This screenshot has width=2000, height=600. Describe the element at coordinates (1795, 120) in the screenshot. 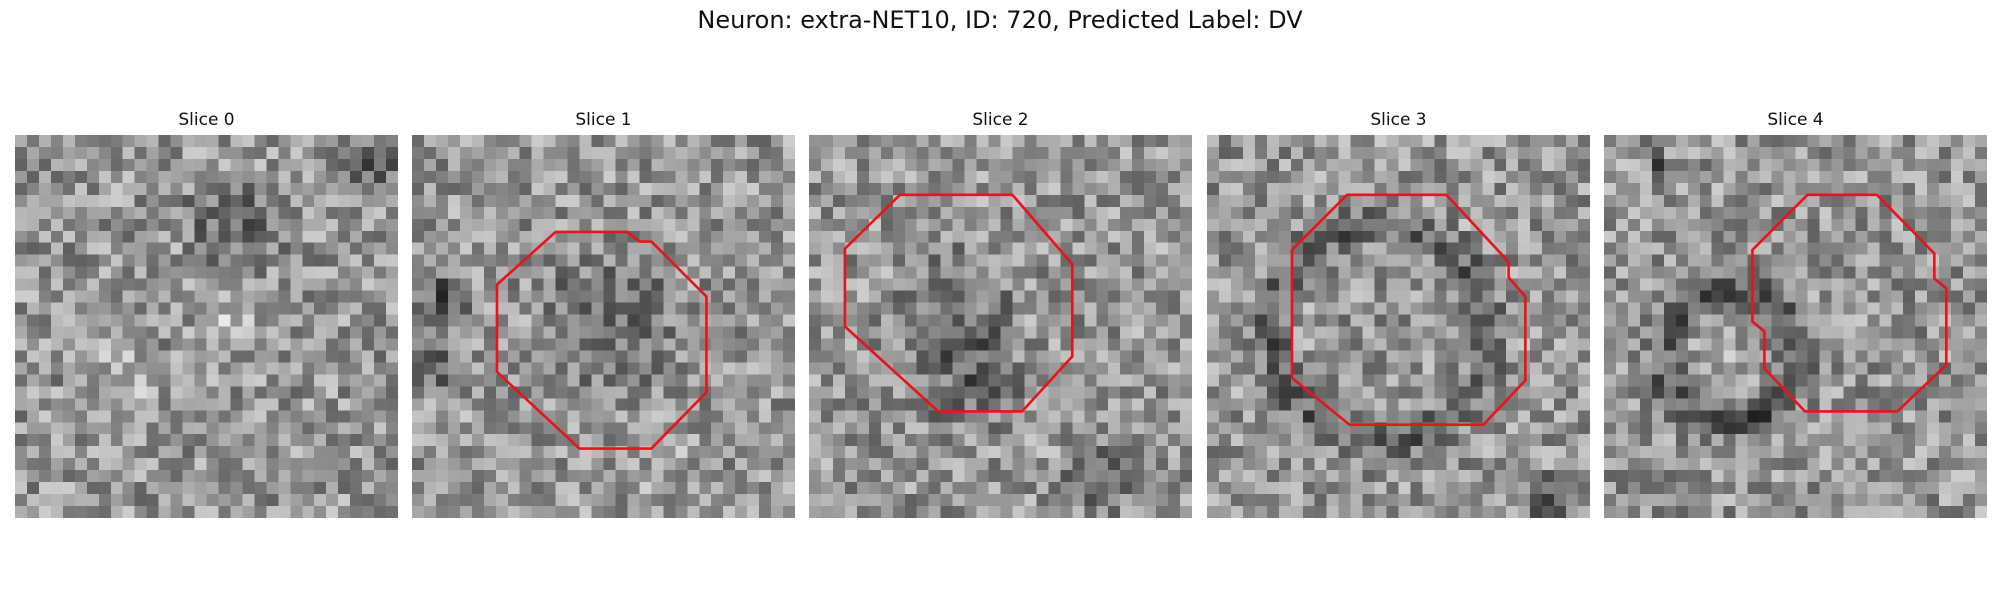

I see `slice-title: Slice 4` at that location.